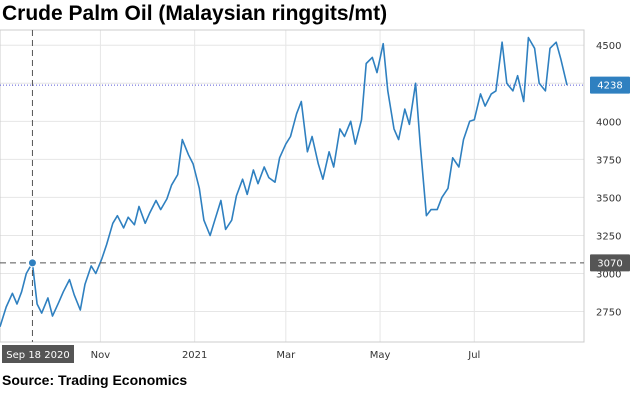 The height and width of the screenshot is (408, 640). I want to click on crosshair-date-badge: Sep 18 2020, so click(38, 354).